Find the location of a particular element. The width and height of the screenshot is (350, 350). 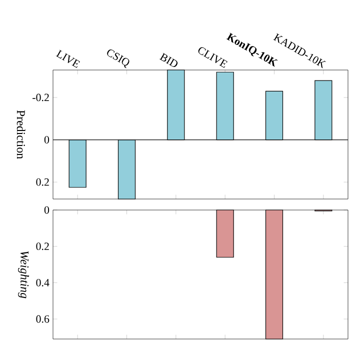

x-tick-label: LIVE is located at coordinates (68, 59).